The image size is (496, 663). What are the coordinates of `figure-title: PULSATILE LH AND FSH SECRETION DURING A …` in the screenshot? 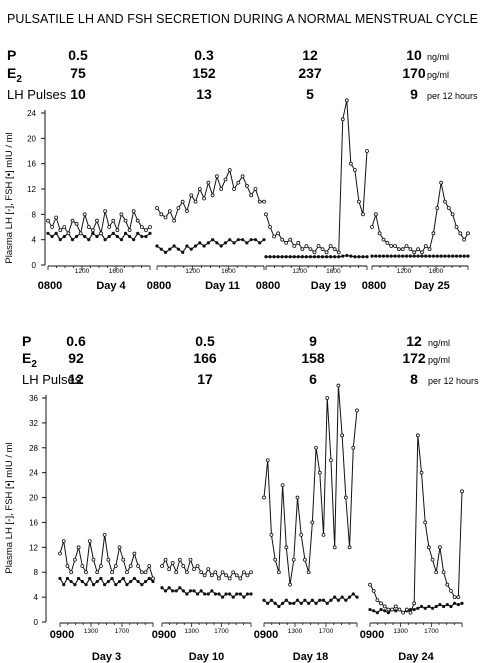 It's located at (242, 19).